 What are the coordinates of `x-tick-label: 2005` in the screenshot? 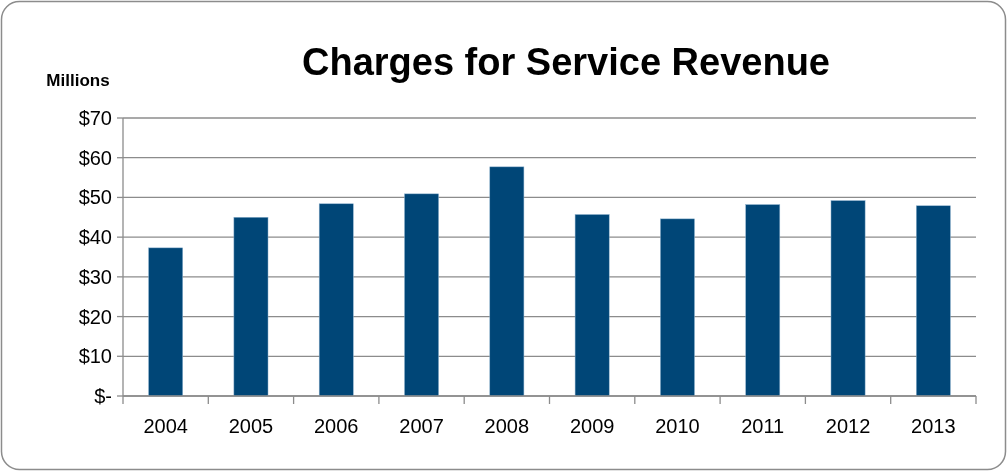 It's located at (251, 426).